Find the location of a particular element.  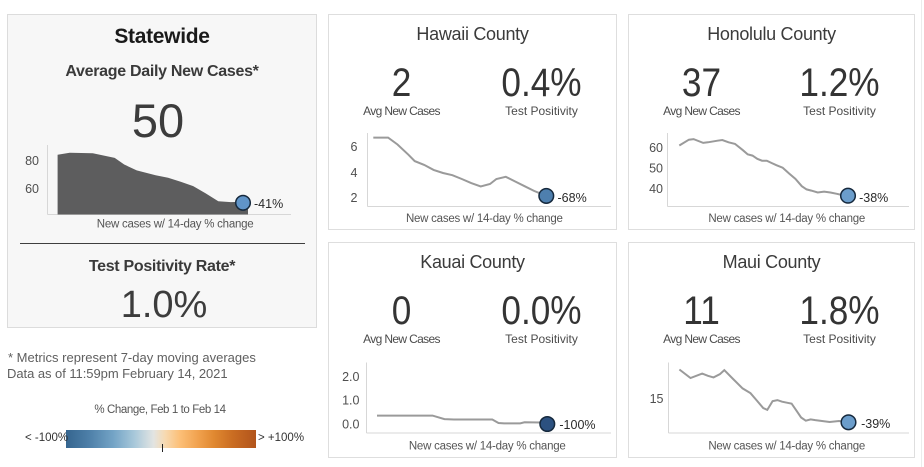

svg-text: -68% is located at coordinates (572, 198).